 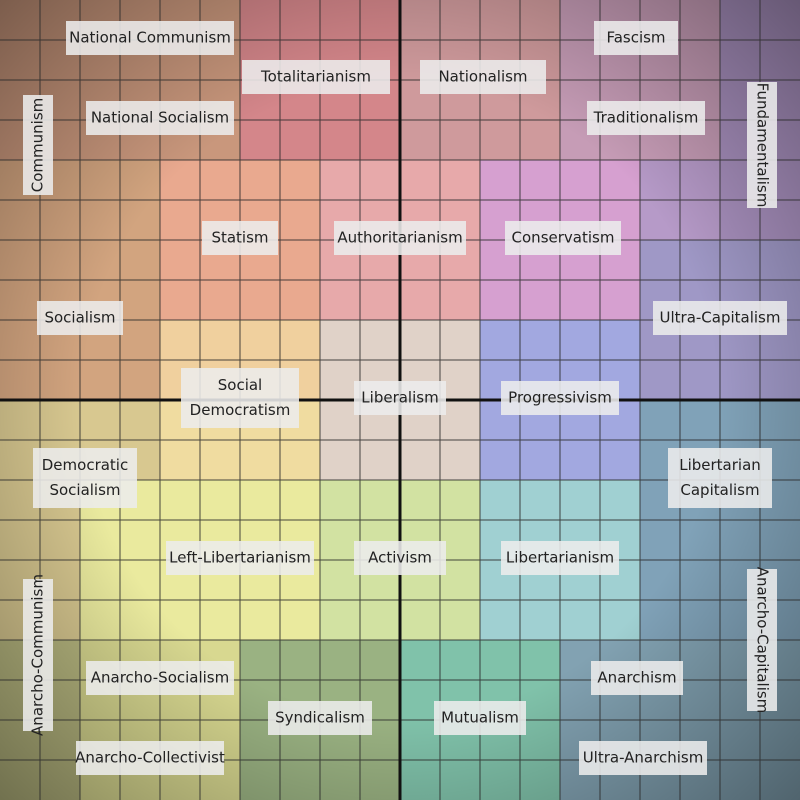 I want to click on label: Progressivism, so click(x=560, y=398).